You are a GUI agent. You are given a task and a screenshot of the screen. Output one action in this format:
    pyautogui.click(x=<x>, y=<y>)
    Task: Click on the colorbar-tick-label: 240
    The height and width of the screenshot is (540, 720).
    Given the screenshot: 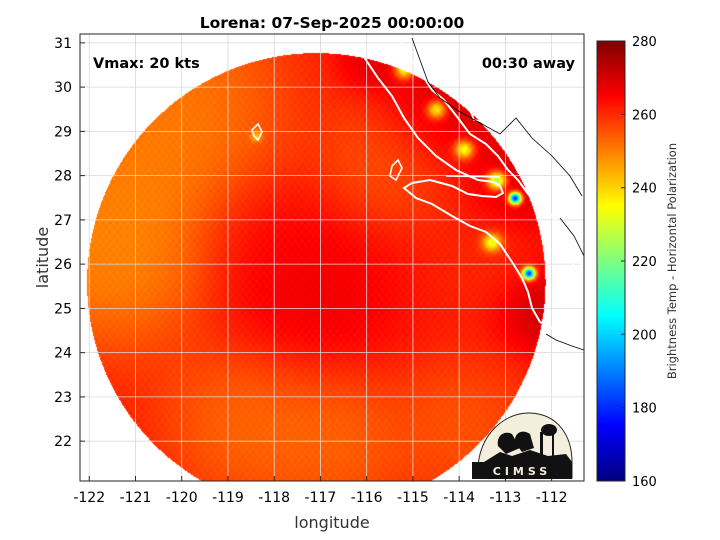 What is the action you would take?
    pyautogui.click(x=644, y=189)
    